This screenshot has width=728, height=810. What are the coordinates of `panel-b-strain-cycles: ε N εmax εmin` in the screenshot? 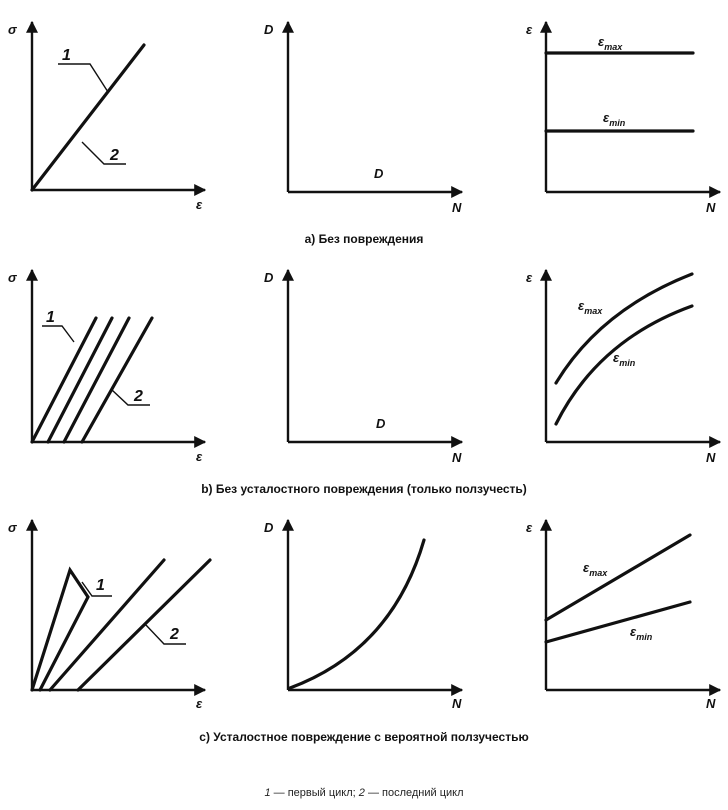 It's located at (624, 366).